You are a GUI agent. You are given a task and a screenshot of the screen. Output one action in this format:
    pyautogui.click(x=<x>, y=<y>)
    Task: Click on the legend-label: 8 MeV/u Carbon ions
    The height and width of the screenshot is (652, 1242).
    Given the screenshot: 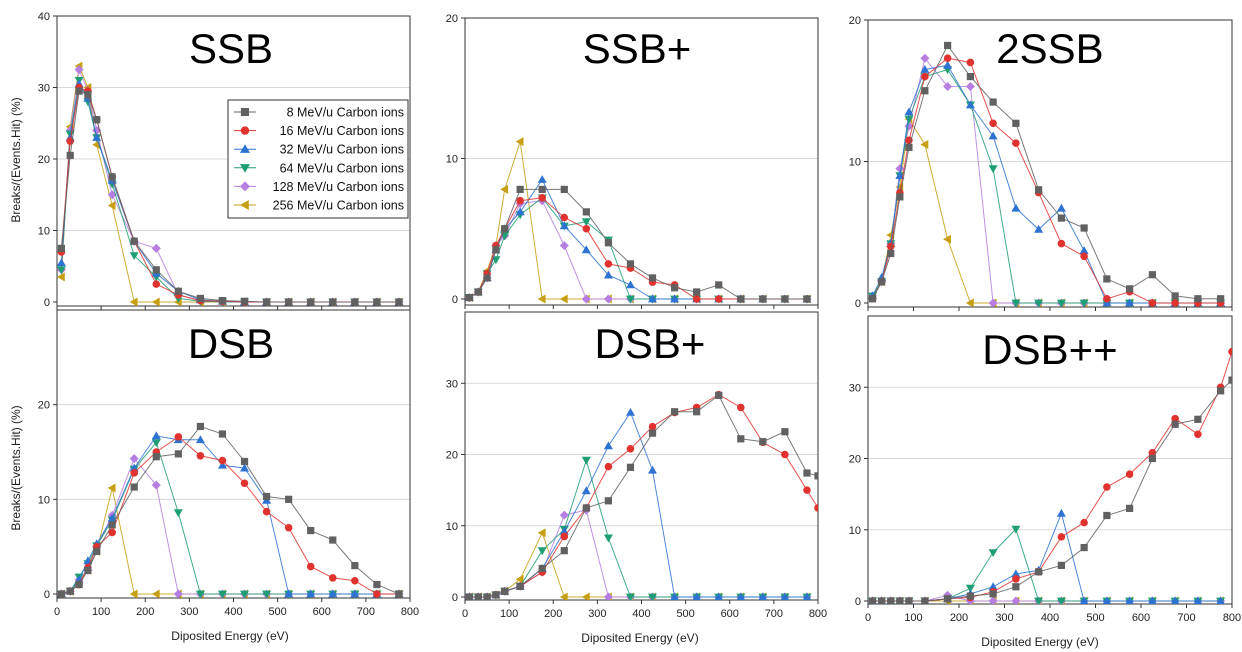 What is the action you would take?
    pyautogui.click(x=345, y=113)
    